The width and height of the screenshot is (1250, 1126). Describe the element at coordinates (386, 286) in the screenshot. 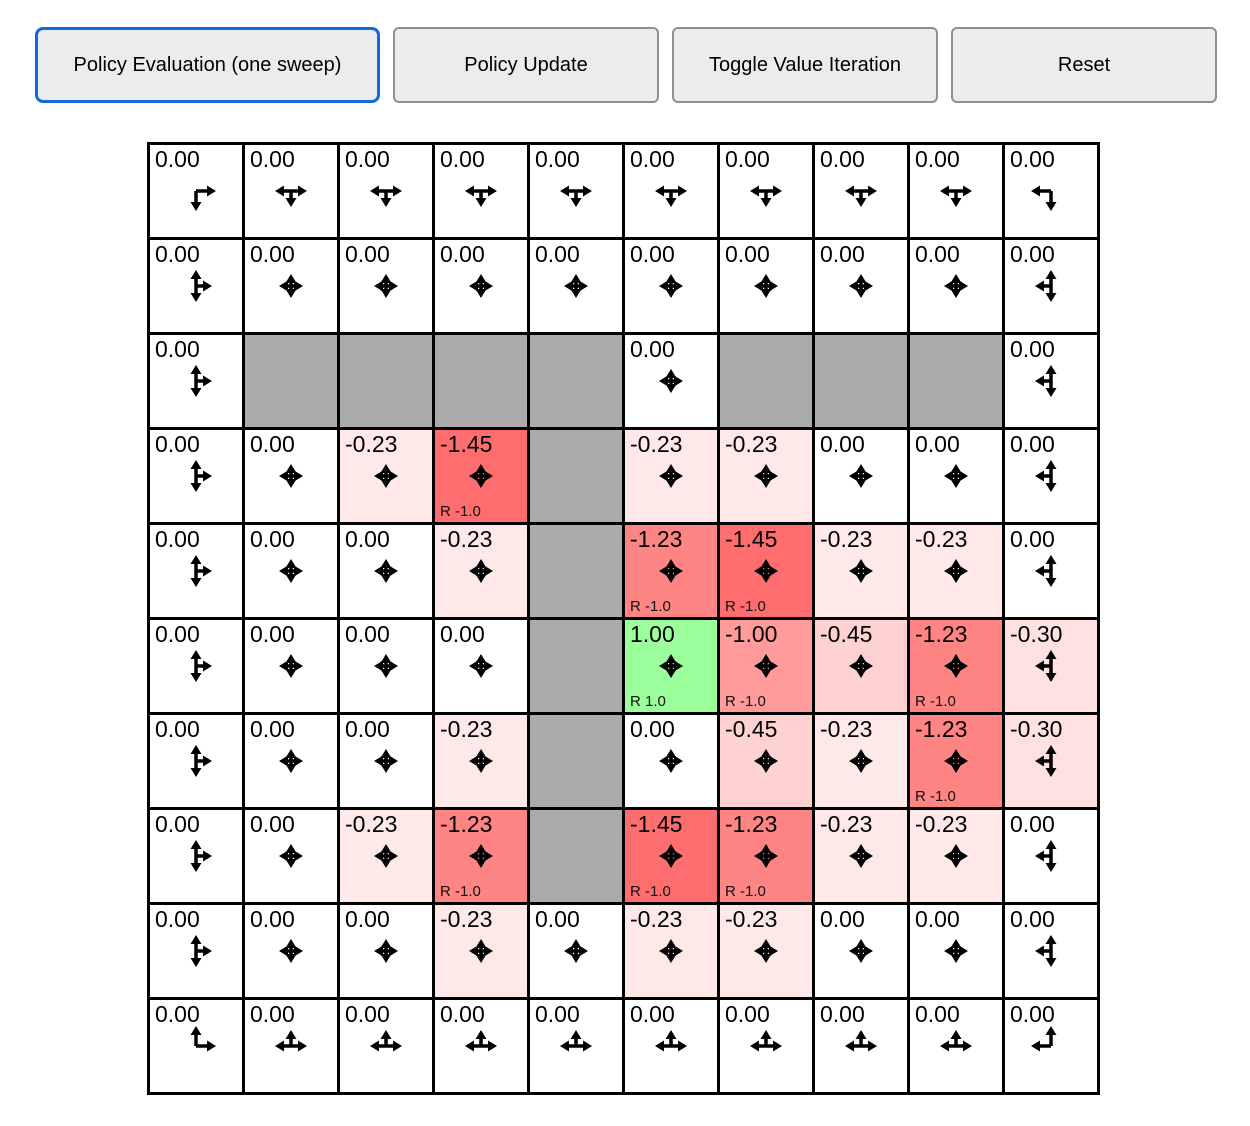

I see `grid-cell-r1c2: 0.00` at that location.